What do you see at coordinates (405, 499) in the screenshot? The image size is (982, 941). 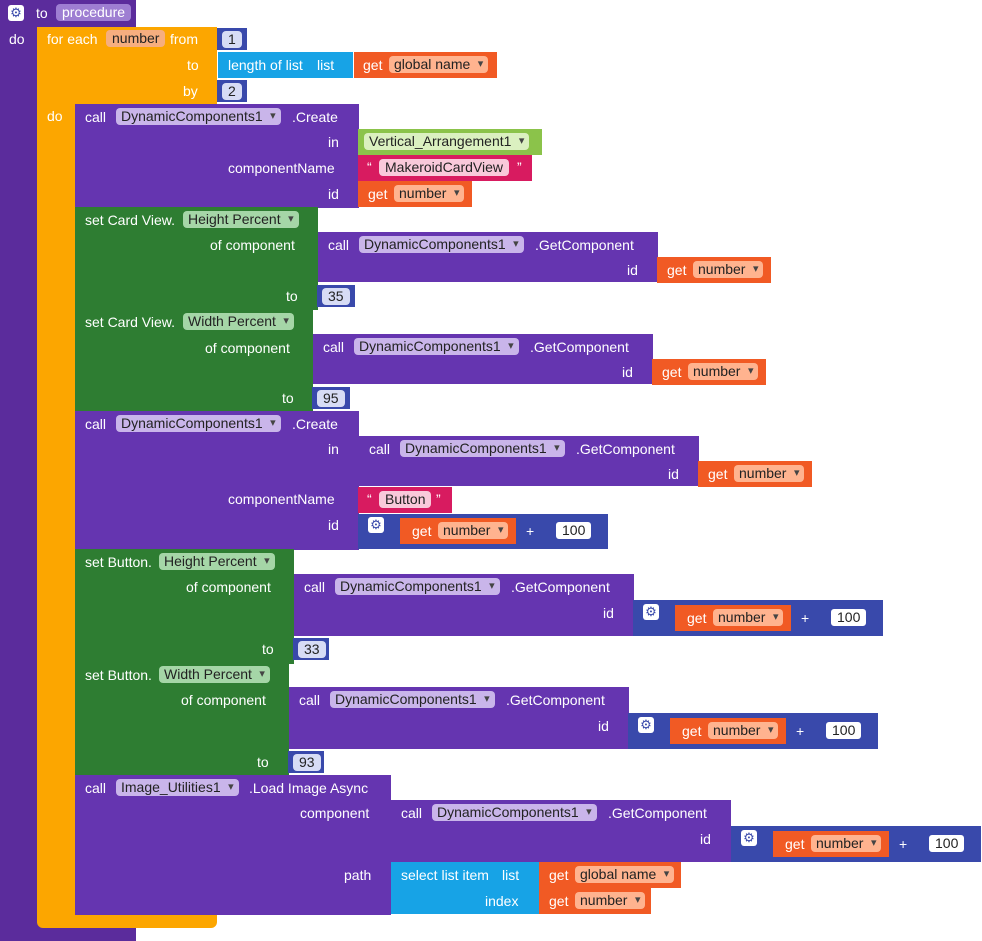 I see `component-type-text: Button` at bounding box center [405, 499].